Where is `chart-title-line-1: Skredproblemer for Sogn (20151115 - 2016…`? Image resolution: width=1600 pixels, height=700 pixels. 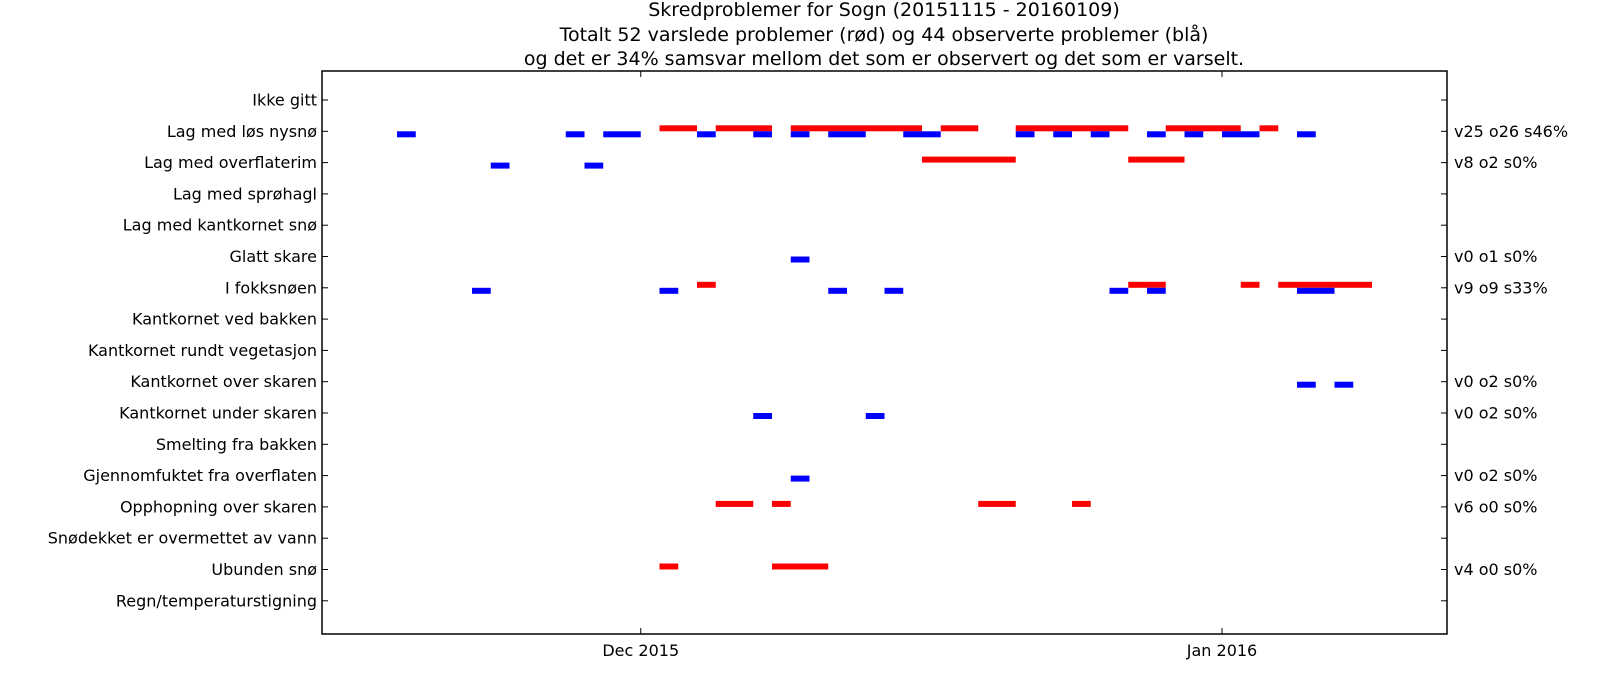
chart-title-line-1: Skredproblemer for Sogn (20151115 - 2016… is located at coordinates (884, 10).